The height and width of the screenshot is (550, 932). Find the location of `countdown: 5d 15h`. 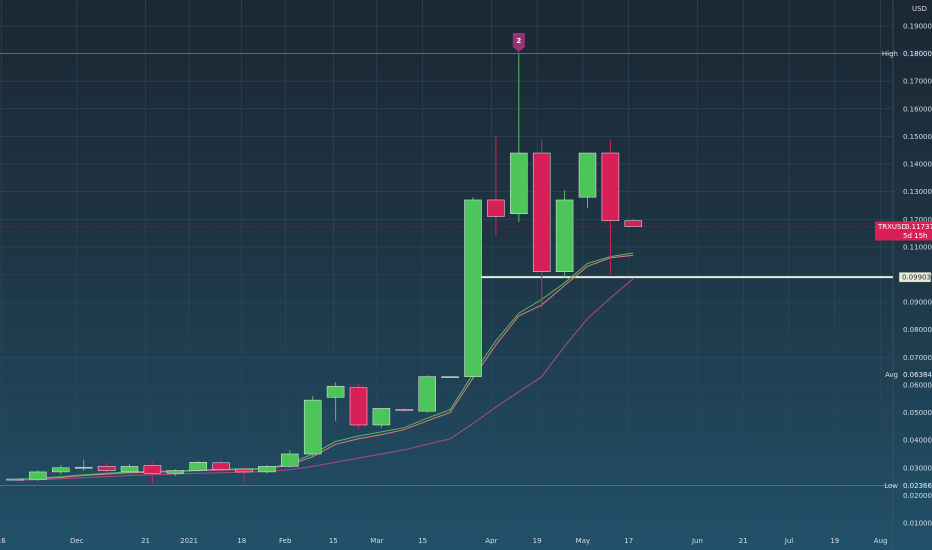

countdown: 5d 15h is located at coordinates (915, 236).